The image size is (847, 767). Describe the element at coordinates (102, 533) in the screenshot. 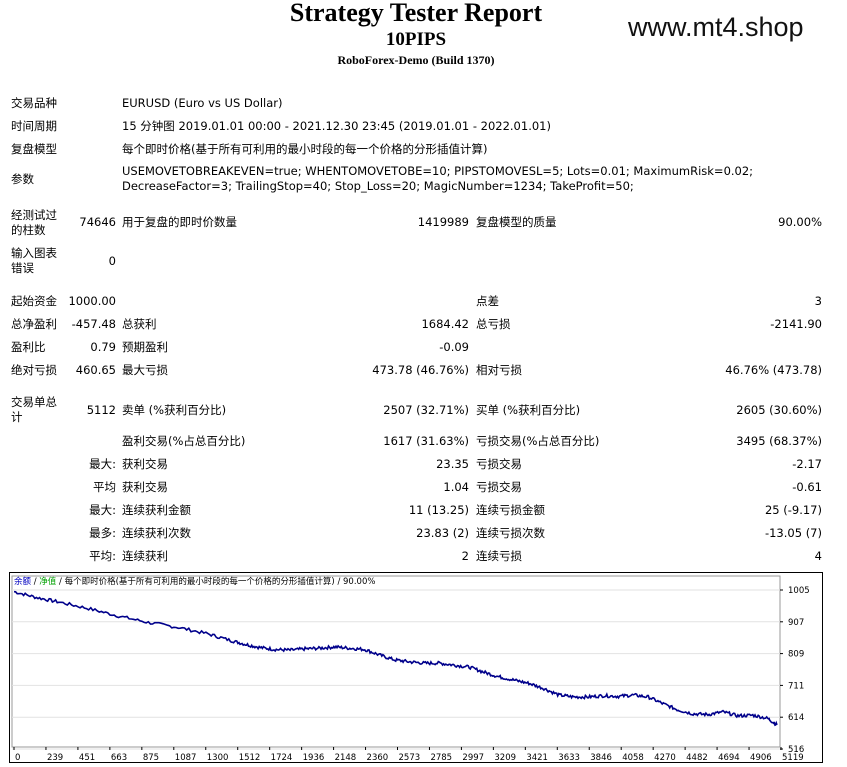

I see `detail-prefix: 最多:` at that location.